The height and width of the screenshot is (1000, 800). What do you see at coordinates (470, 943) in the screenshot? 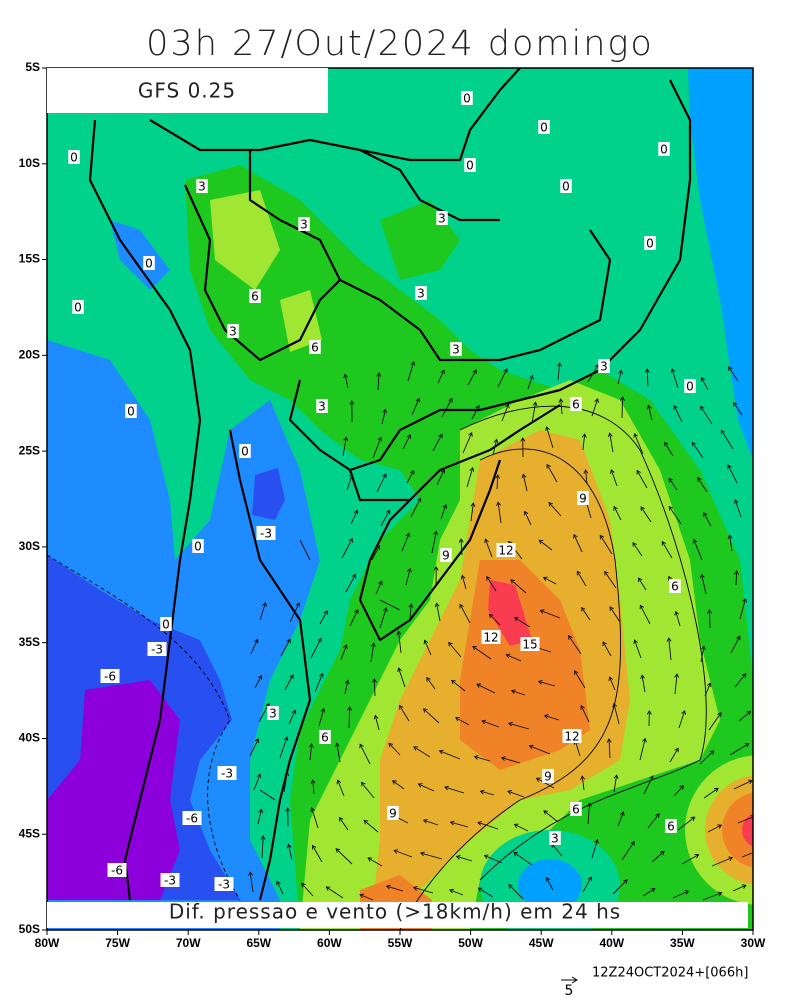
I see `lon-label: 50W` at bounding box center [470, 943].